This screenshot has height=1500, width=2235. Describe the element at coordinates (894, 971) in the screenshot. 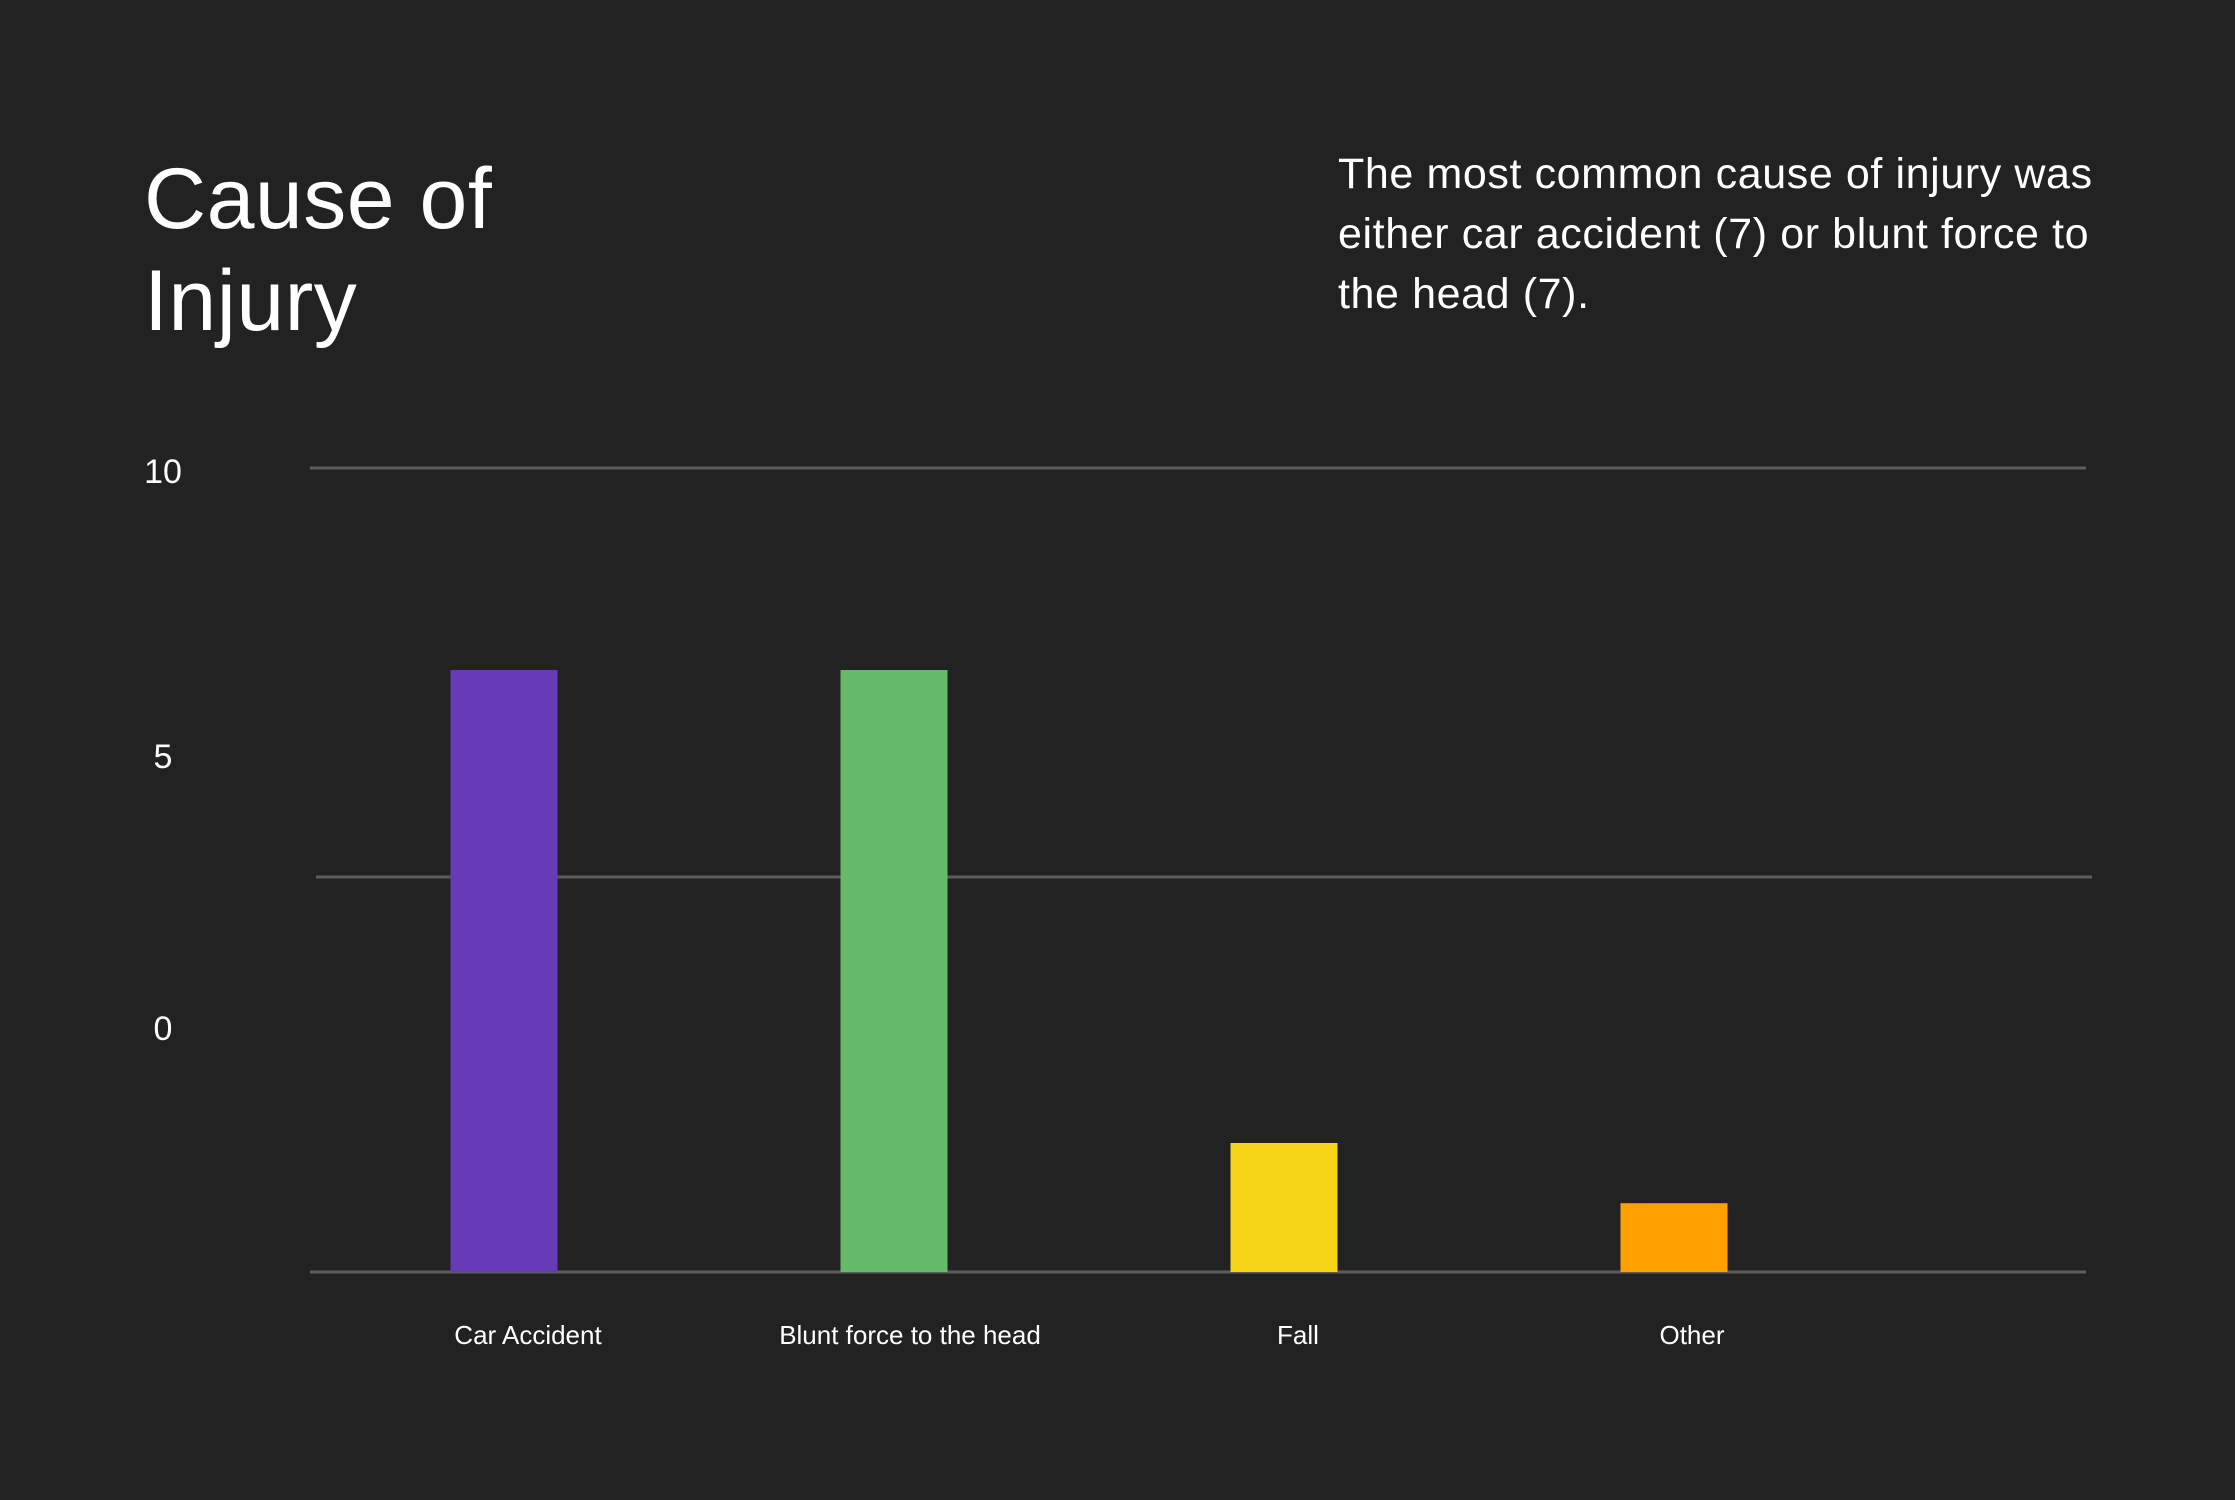

I see `bar-blunt-force-to-the-head` at that location.